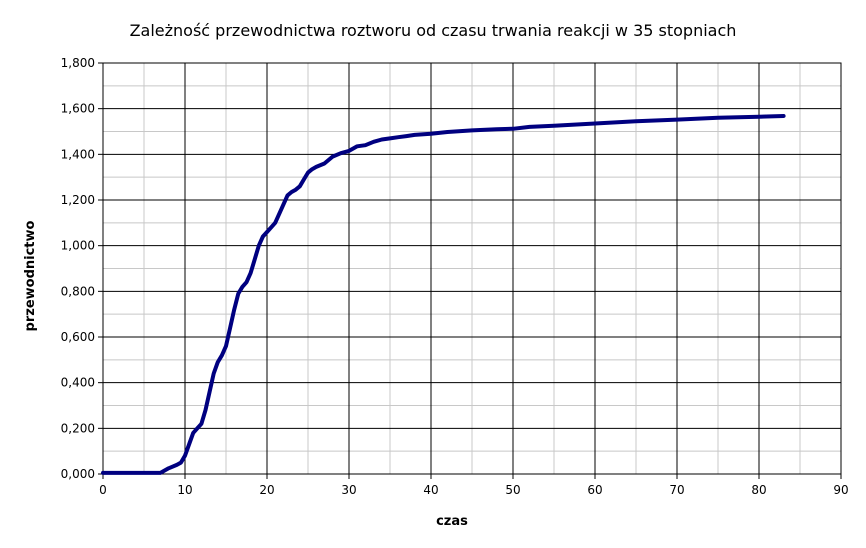  Describe the element at coordinates (30, 275) in the screenshot. I see `y-axis-label: przewodnictwo` at that location.